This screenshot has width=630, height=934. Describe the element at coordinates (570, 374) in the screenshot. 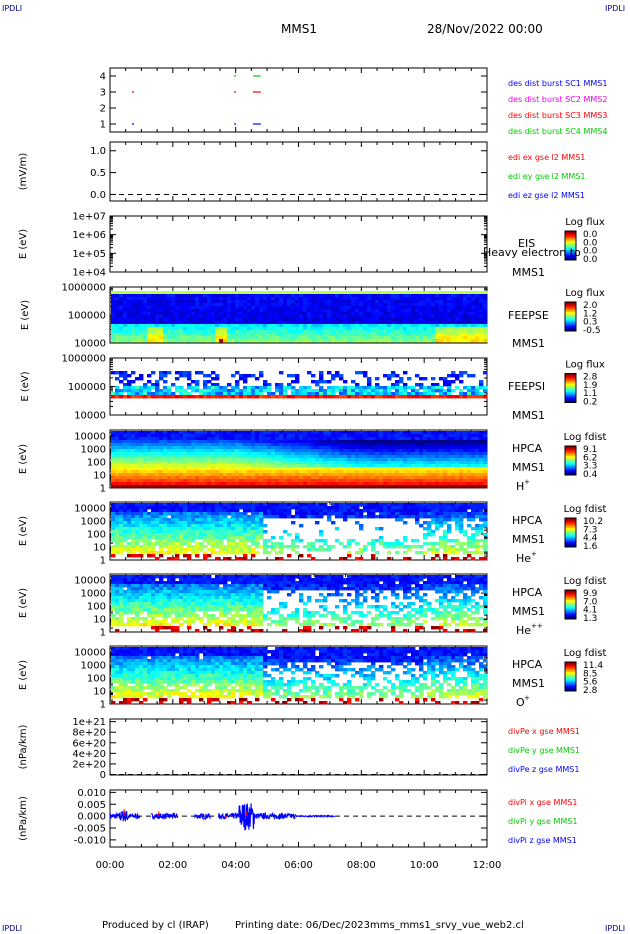

I see `colorbar-cell` at that location.